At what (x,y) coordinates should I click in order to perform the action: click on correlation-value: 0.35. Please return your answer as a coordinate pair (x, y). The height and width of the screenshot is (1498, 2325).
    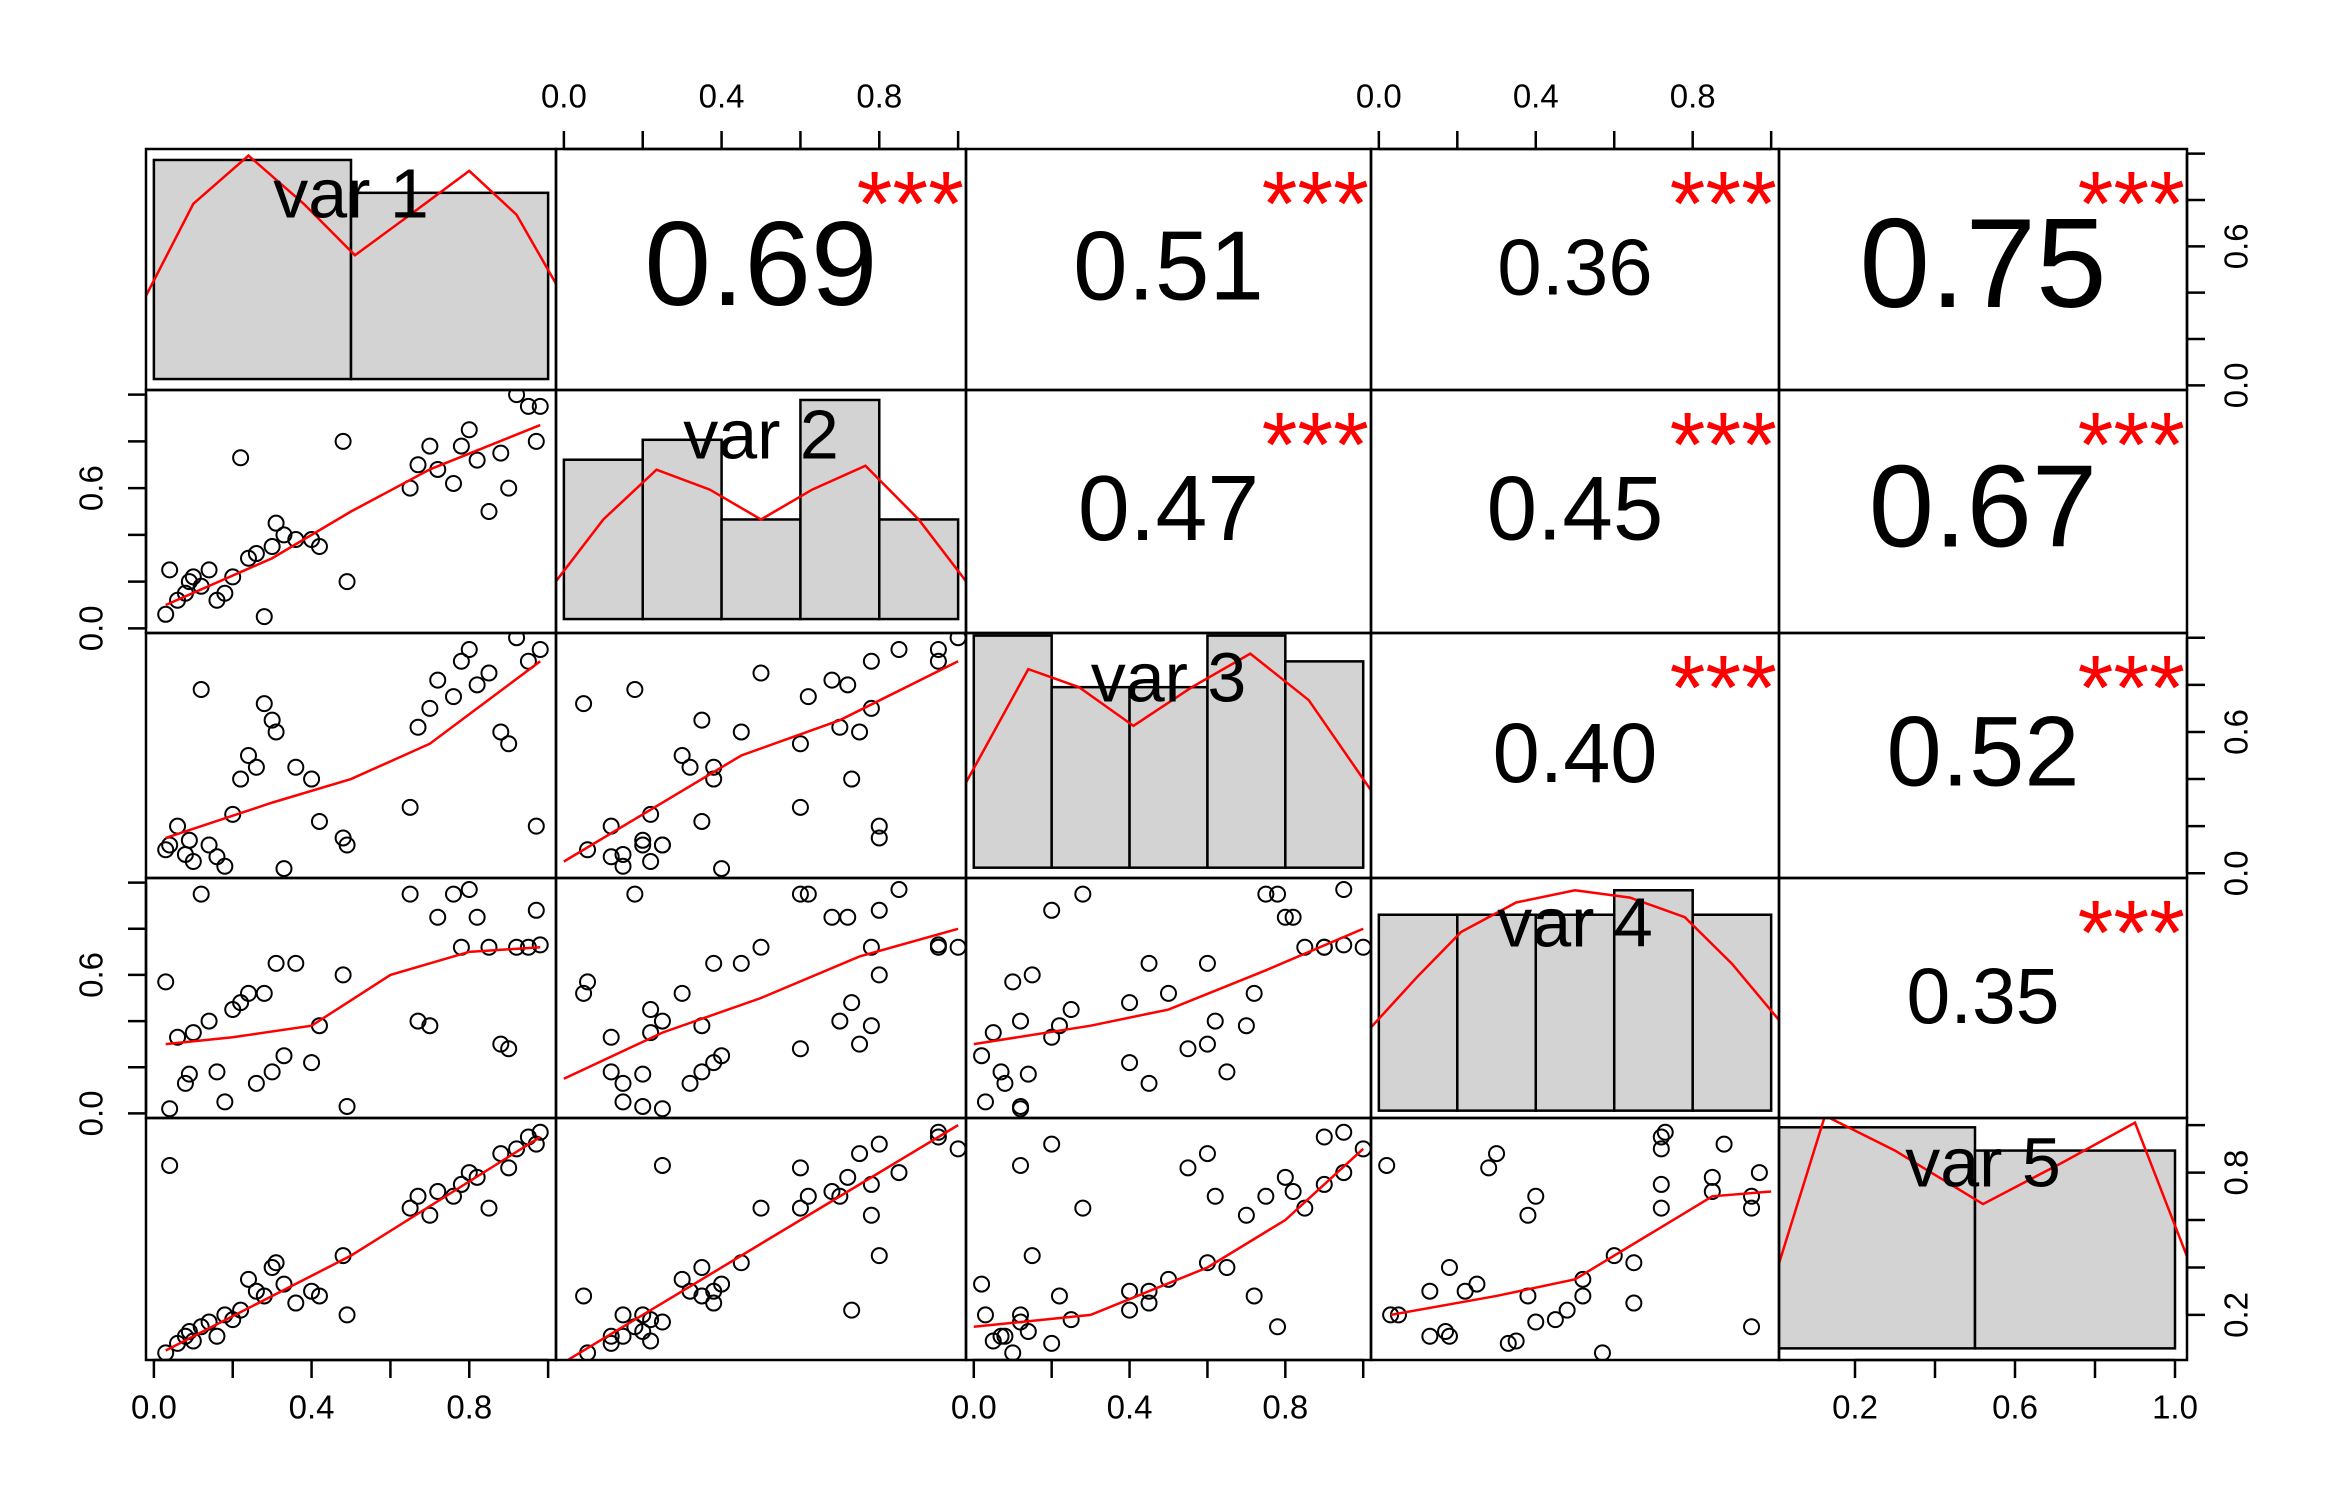
    Looking at the image, I should click on (1982, 996).